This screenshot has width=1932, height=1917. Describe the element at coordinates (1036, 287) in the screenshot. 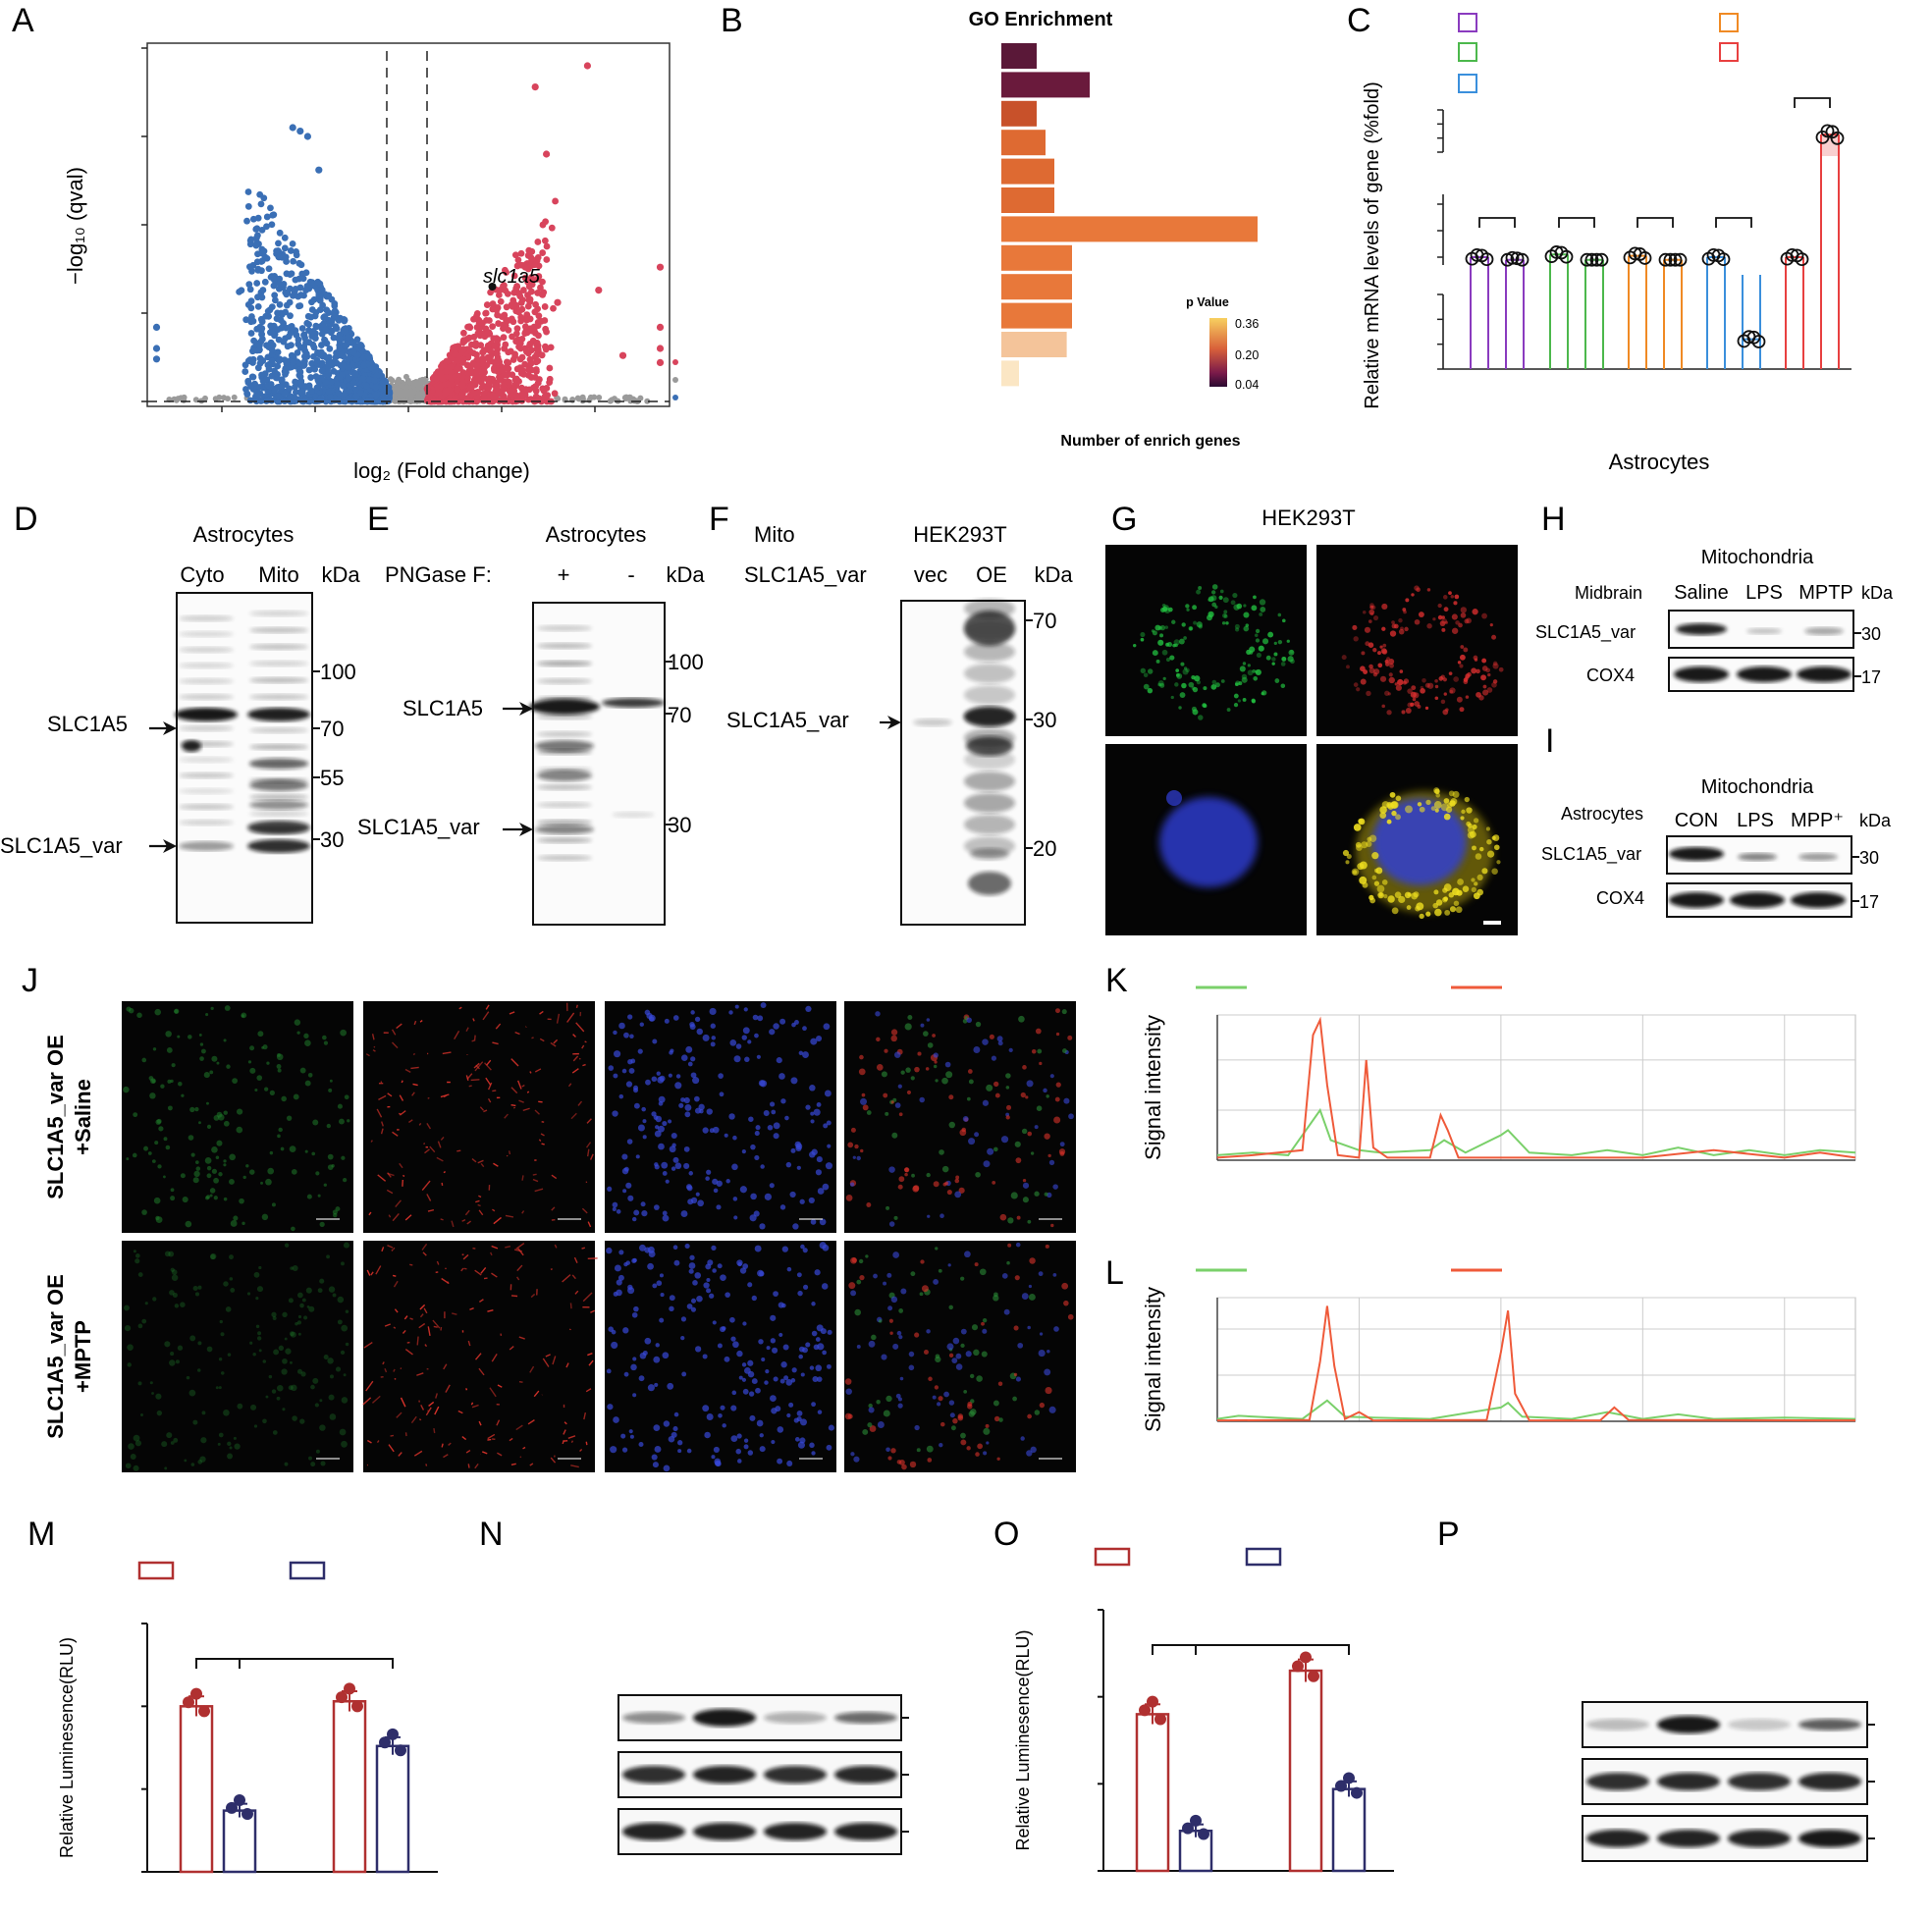

I see `go-bar` at that location.